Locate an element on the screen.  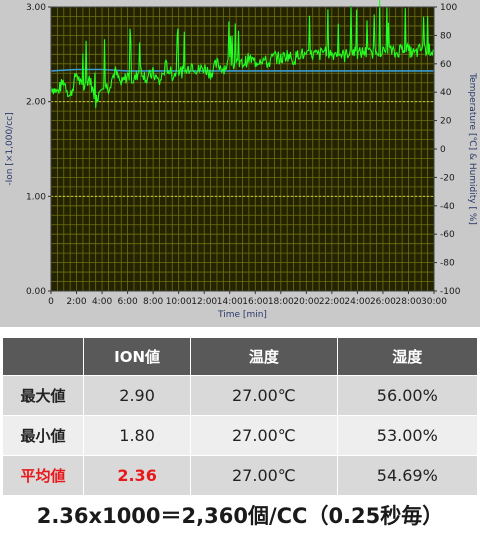
x-tick-label: 28:00 is located at coordinates (408, 302).